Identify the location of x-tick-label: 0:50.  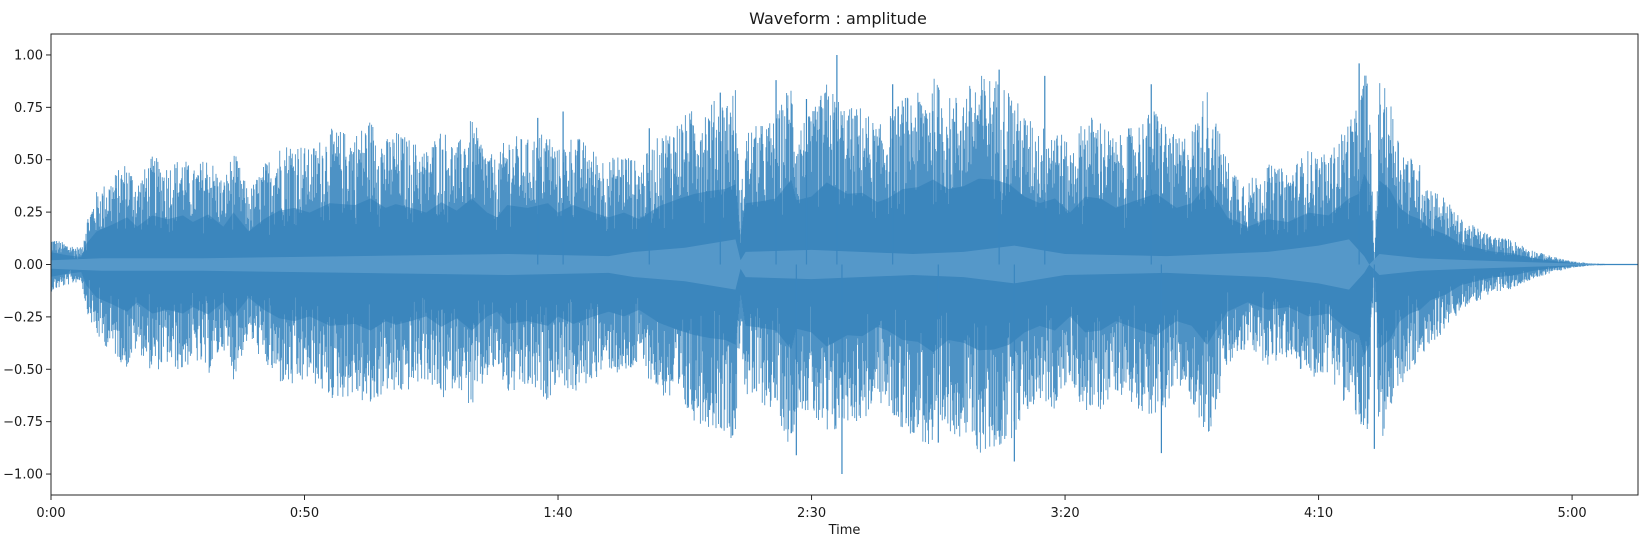
(304, 513).